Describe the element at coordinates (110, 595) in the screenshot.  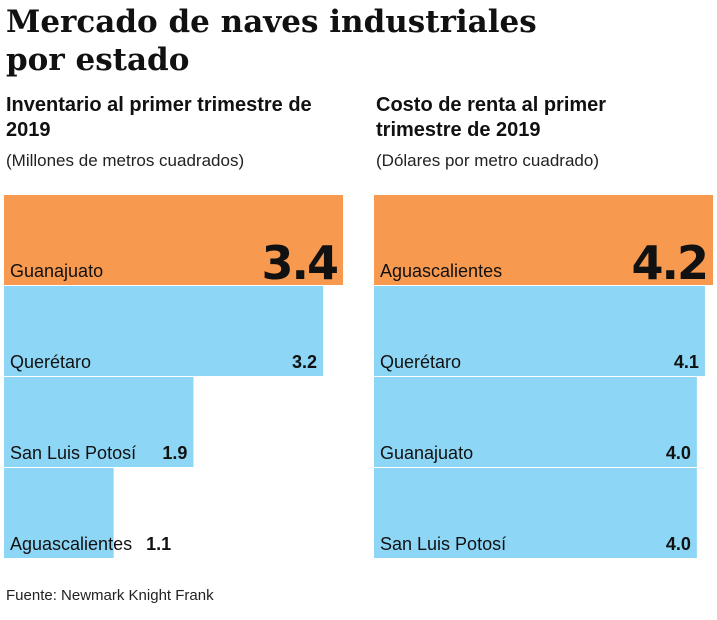
I see `source: Fuente: Newmark Knight Frank` at that location.